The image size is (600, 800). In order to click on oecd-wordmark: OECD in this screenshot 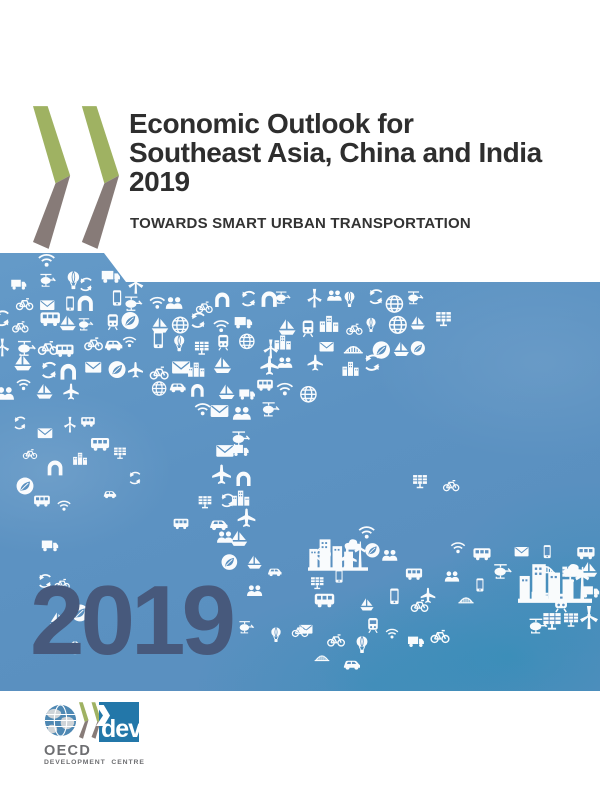, I will do `click(68, 751)`.